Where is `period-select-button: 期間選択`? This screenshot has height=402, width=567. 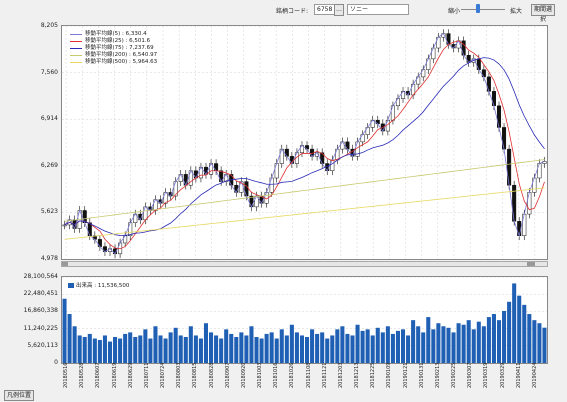 period-select-button: 期間選択 is located at coordinates (543, 13).